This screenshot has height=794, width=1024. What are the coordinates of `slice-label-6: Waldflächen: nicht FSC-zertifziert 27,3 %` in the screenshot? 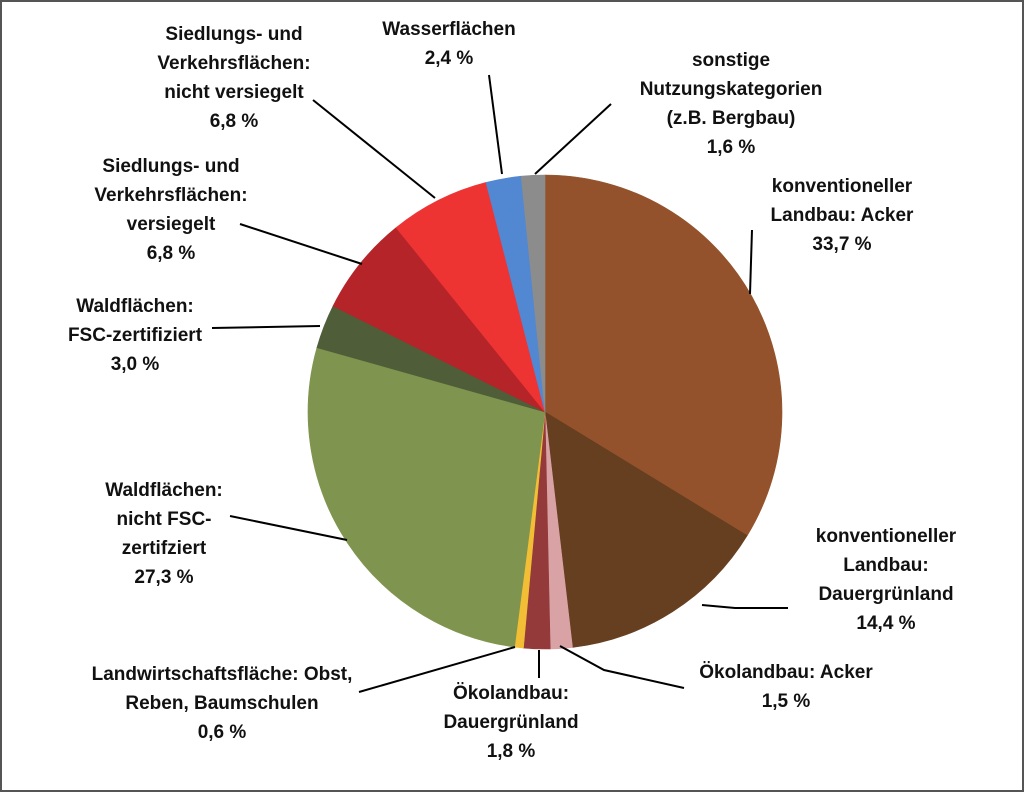 It's located at (164, 534).